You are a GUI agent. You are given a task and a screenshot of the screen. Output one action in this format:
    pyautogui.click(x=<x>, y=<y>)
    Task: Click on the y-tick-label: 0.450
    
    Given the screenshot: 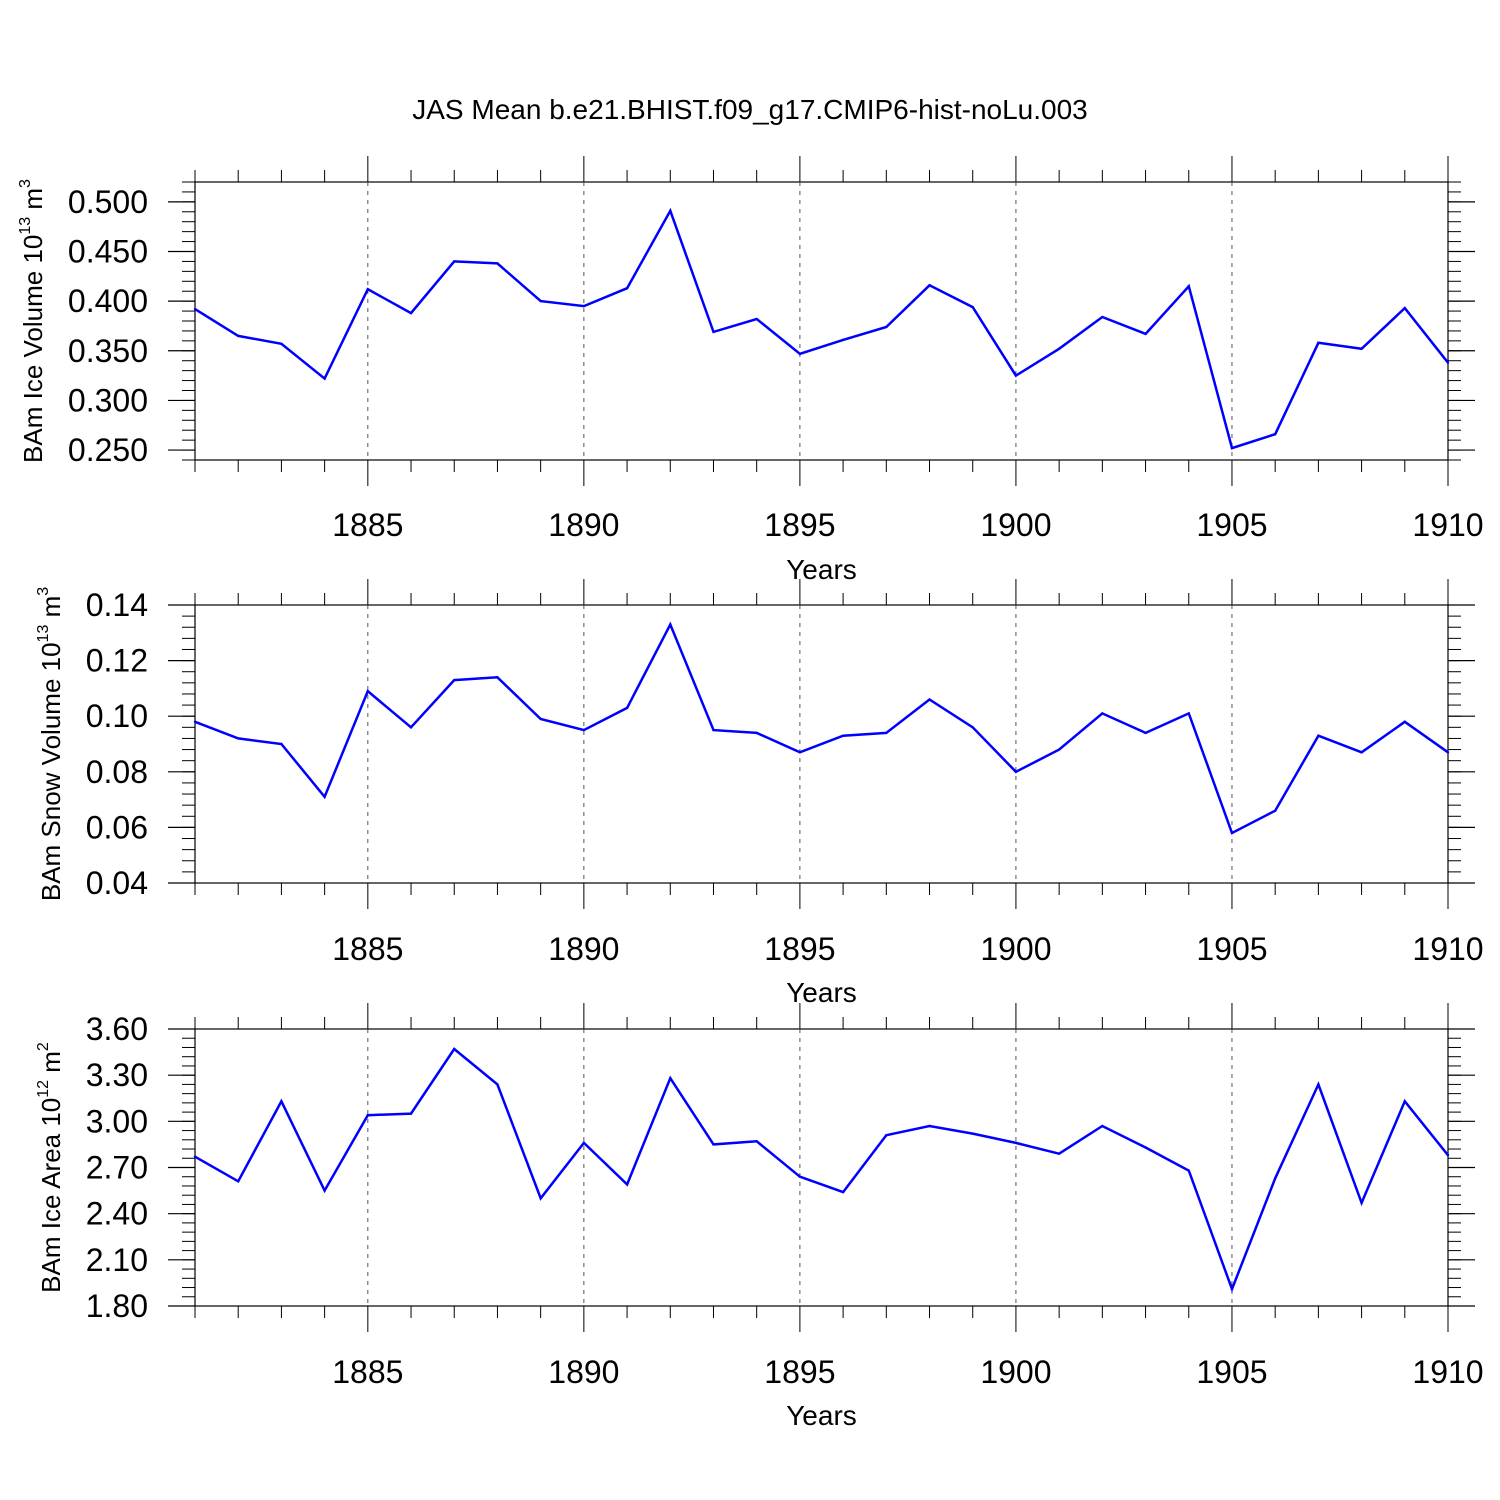 What is the action you would take?
    pyautogui.click(x=108, y=252)
    